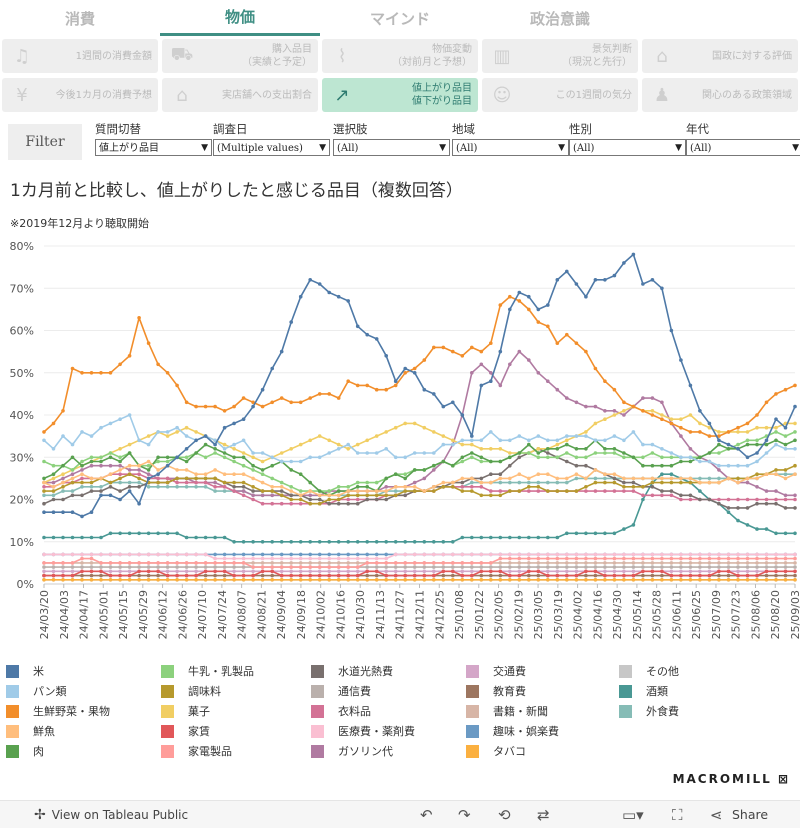 Image resolution: width=800 pixels, height=828 pixels. Describe the element at coordinates (543, 815) in the screenshot. I see `refresh-icon: ⇄` at that location.